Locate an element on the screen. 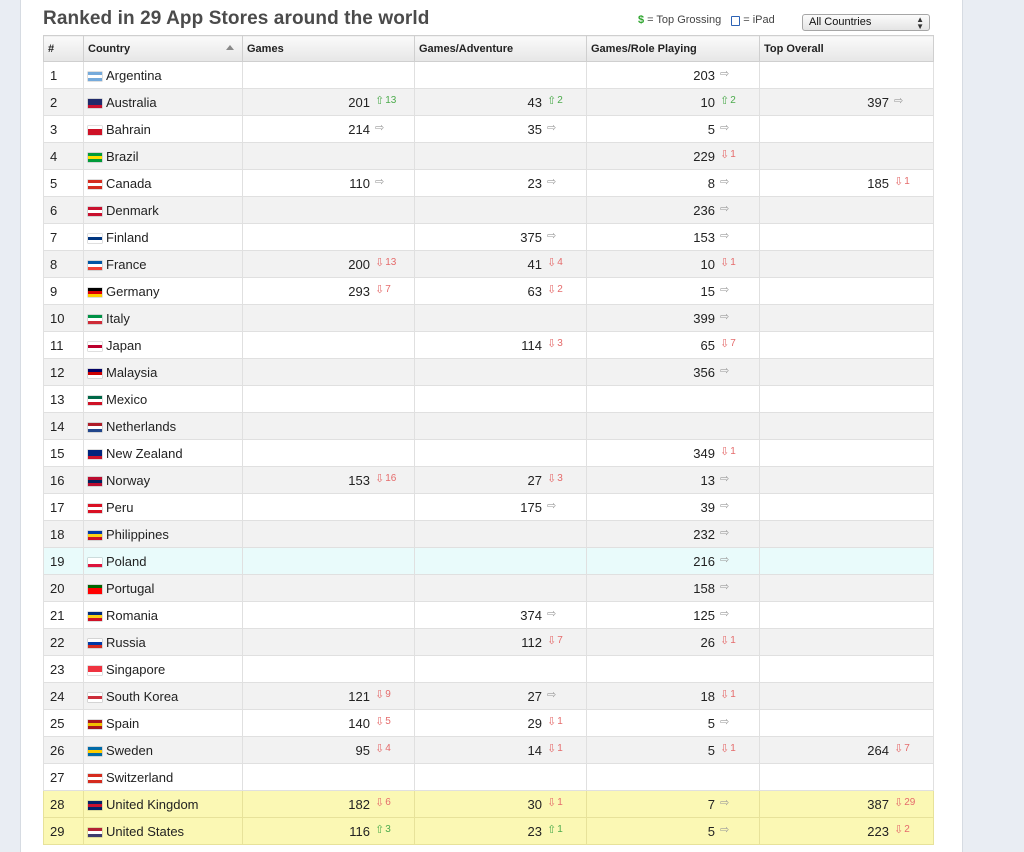  table-row: 11 Japan 114 ⇩3 65 ⇩7 is located at coordinates (488, 345).